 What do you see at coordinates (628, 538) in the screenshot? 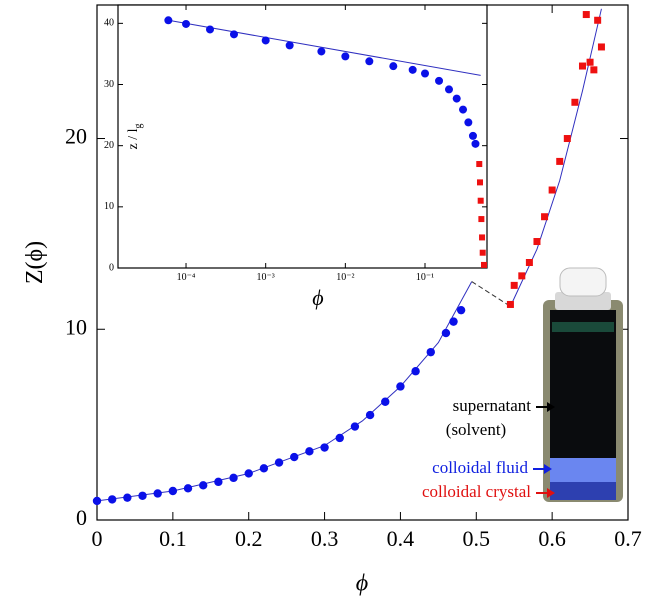
I see `x-tick-label: 0.7` at bounding box center [628, 538].